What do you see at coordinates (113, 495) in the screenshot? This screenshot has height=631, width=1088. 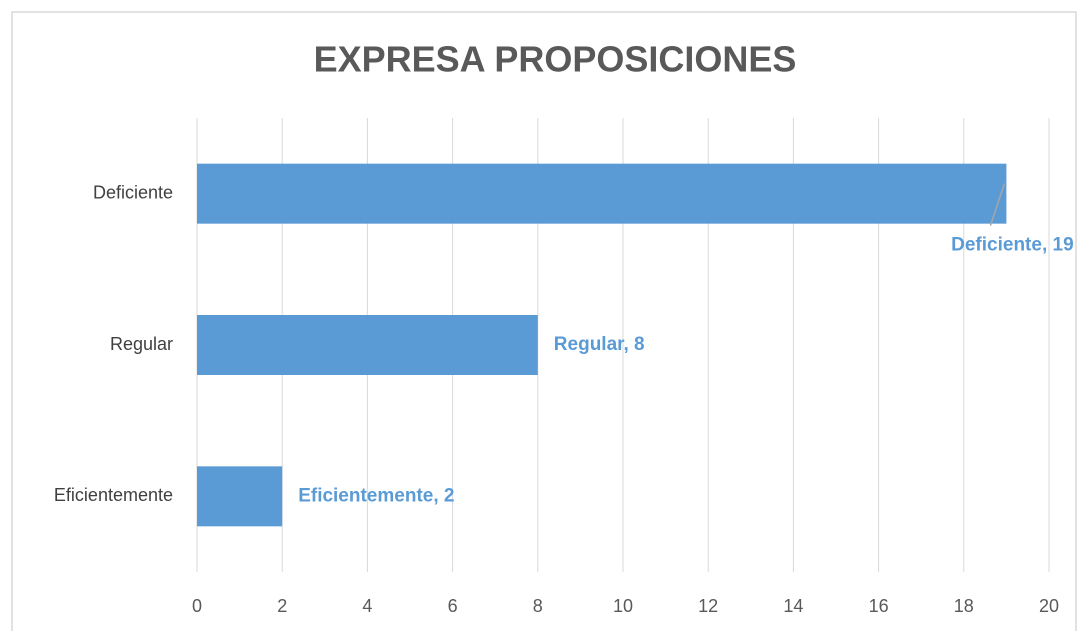 I see `y-tick-label: Eficientemente` at bounding box center [113, 495].